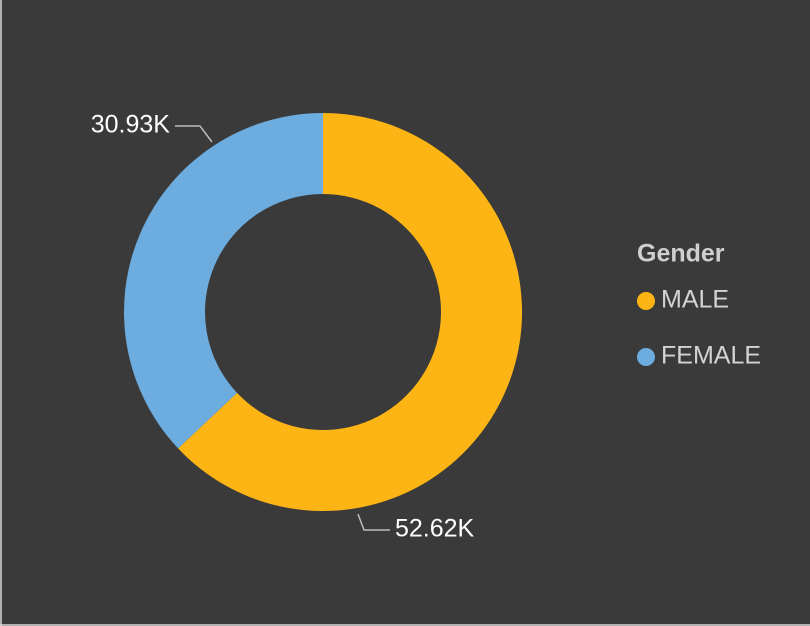 Image resolution: width=810 pixels, height=626 pixels. Describe the element at coordinates (435, 529) in the screenshot. I see `data-label: 52.62K` at that location.